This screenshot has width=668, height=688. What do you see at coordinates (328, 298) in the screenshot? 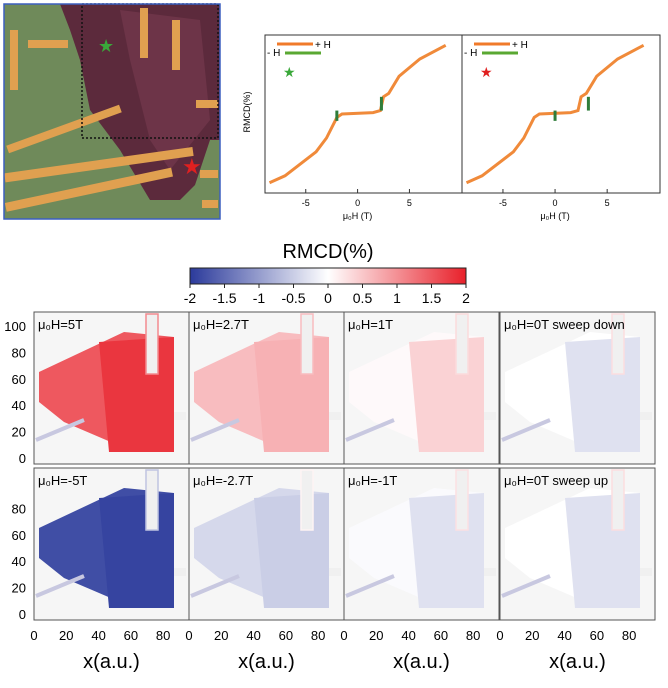
I see `colorbar-tick-label: 0` at bounding box center [328, 298].